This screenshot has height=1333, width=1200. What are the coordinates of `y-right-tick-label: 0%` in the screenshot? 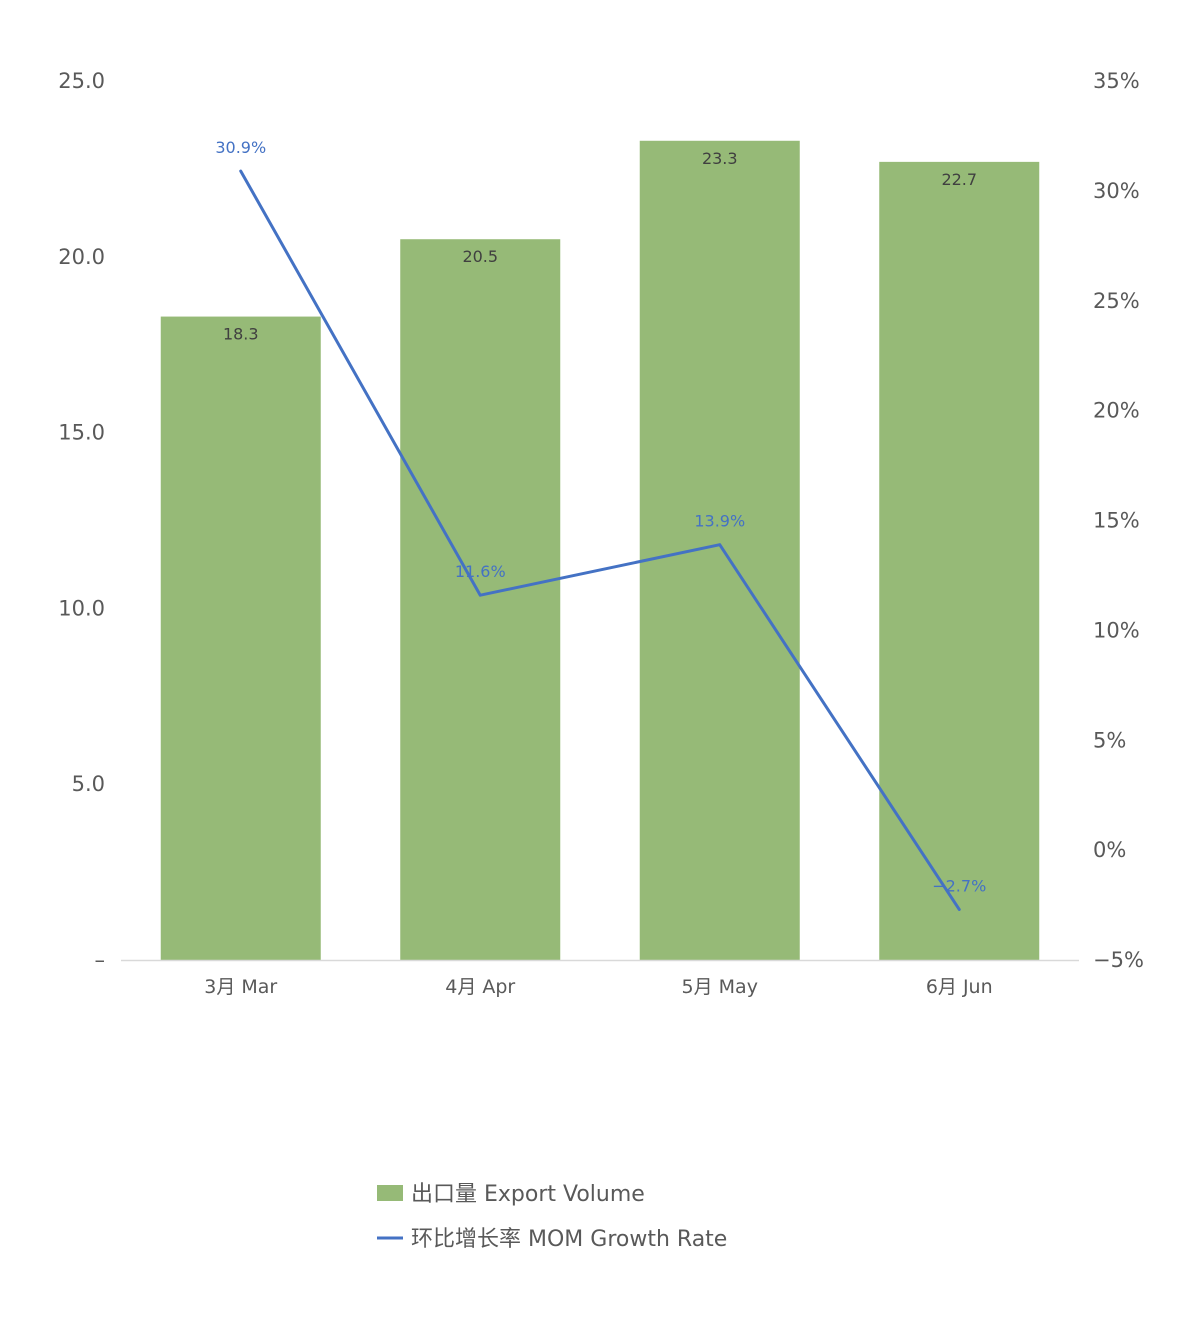 It's located at (1109, 850).